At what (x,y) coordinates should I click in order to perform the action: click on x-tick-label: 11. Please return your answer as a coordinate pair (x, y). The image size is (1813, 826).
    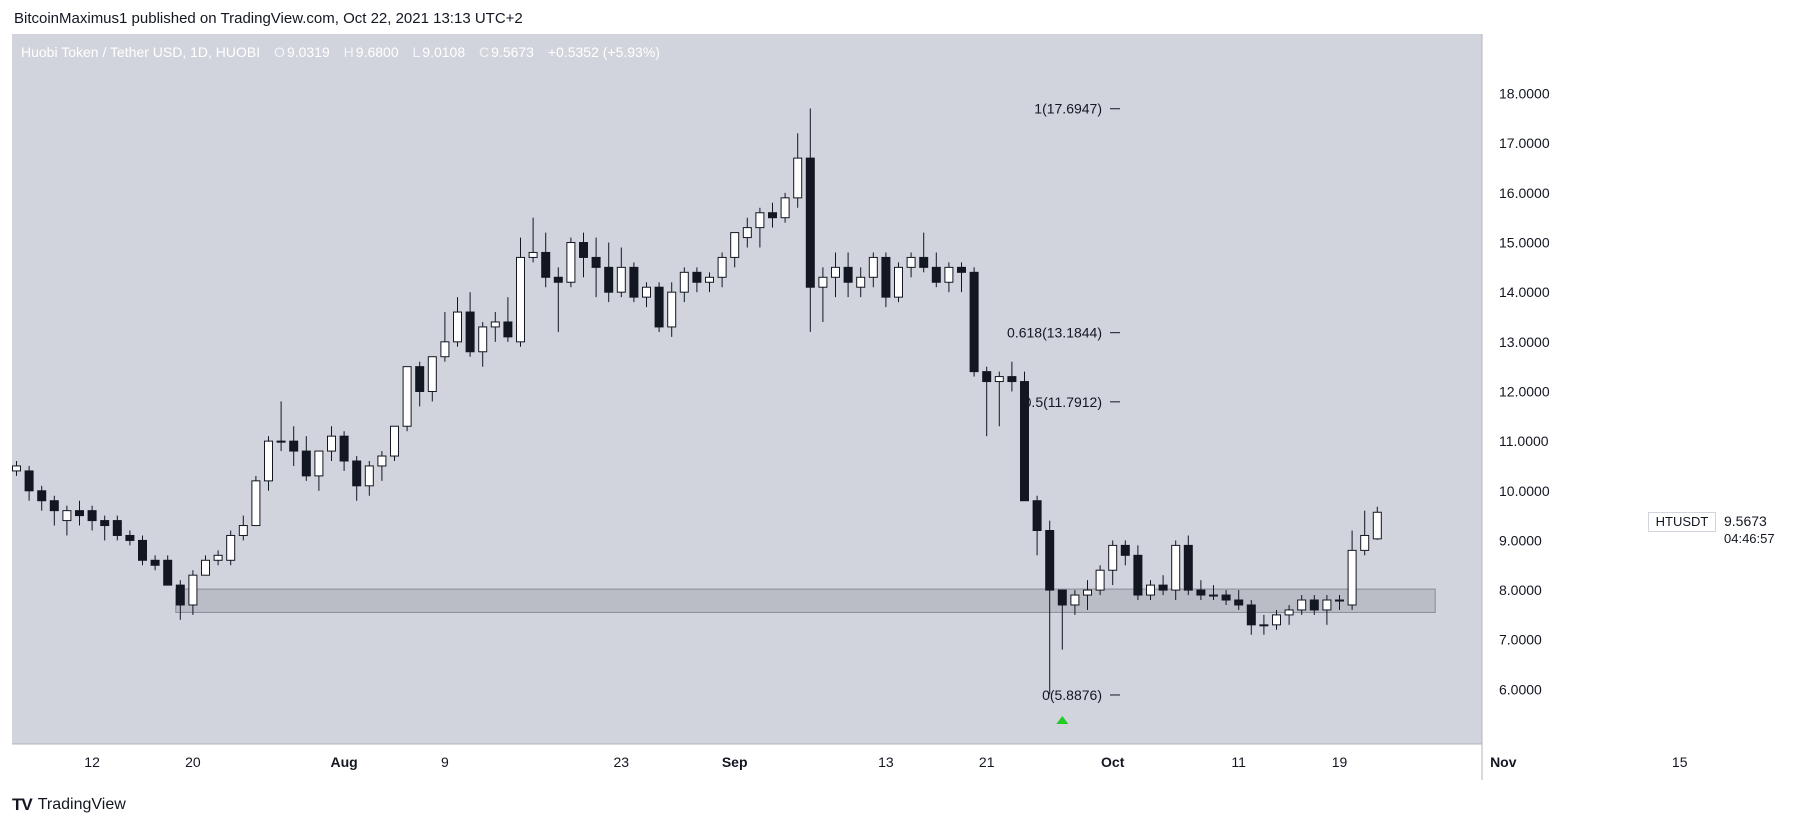
    Looking at the image, I should click on (1238, 762).